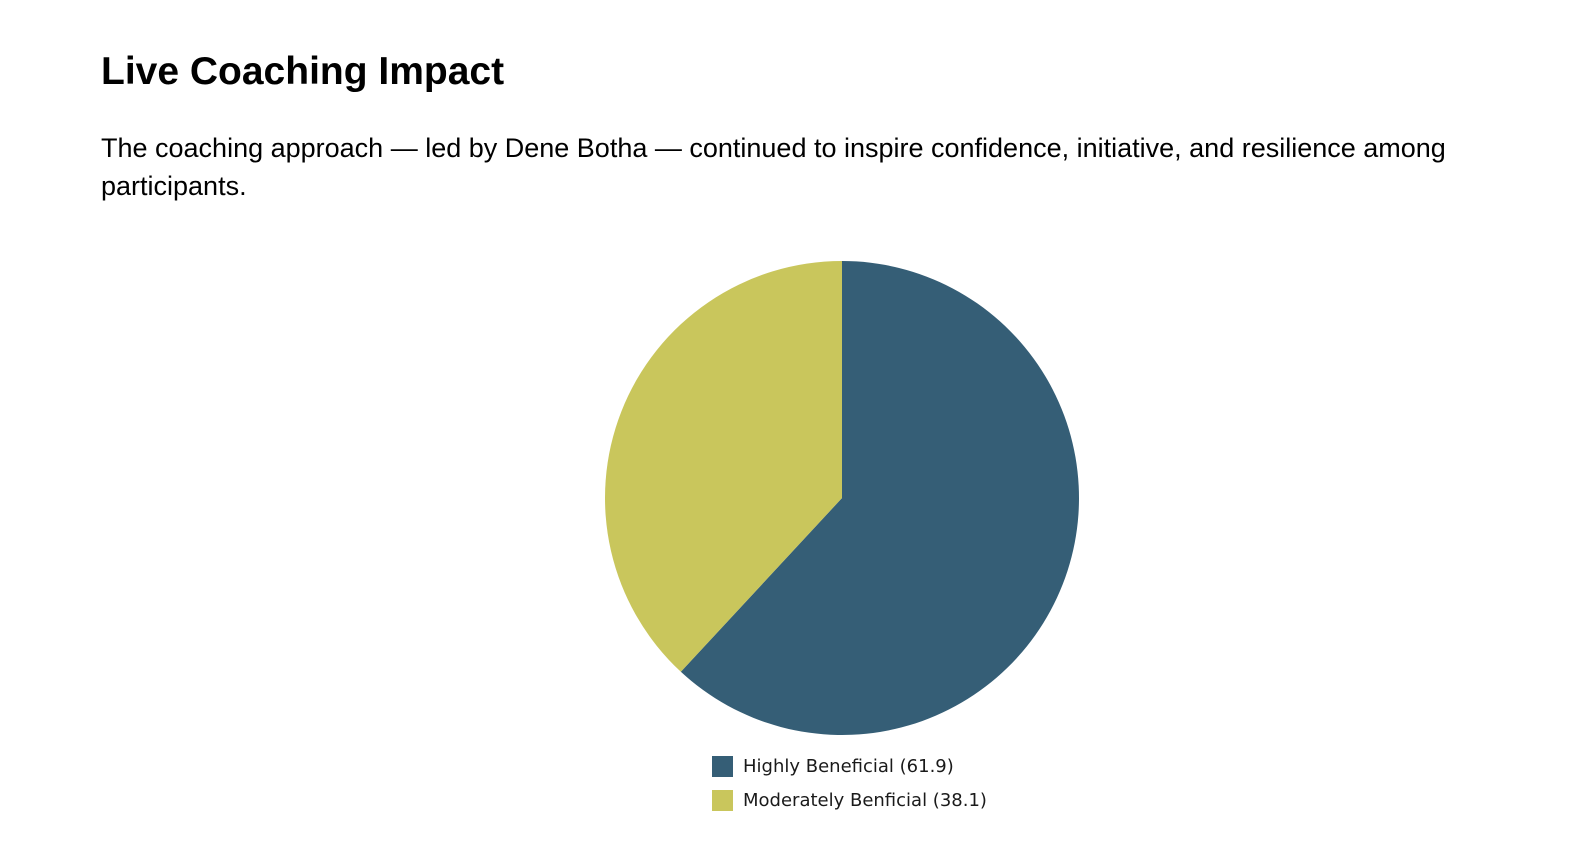 This screenshot has width=1582, height=866. Describe the element at coordinates (303, 71) in the screenshot. I see `page-title: Live Coaching Impact` at that location.